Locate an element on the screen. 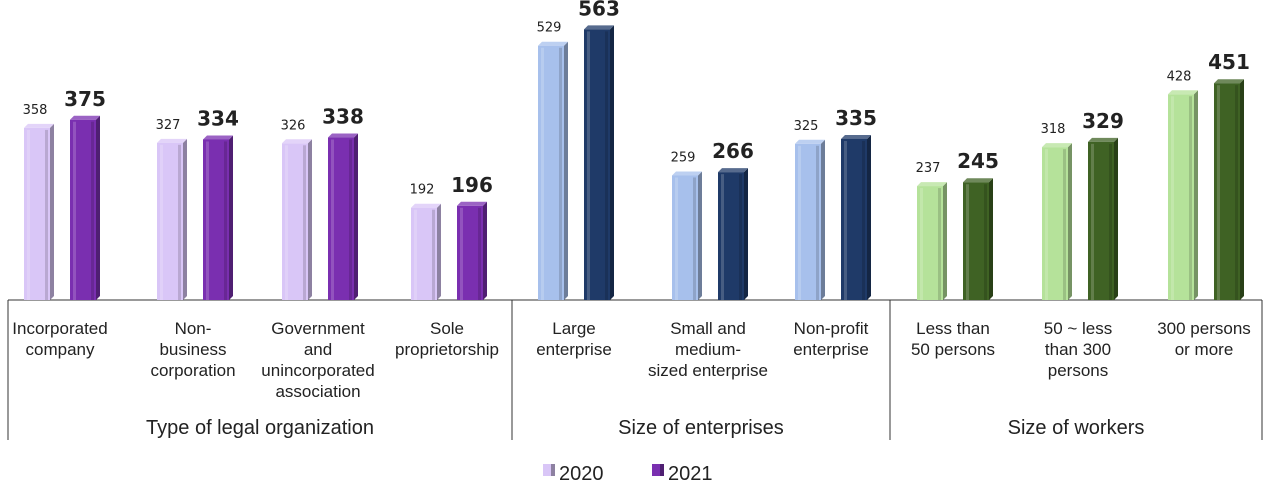  category-label-0-2-line-0: Government is located at coordinates (318, 328).